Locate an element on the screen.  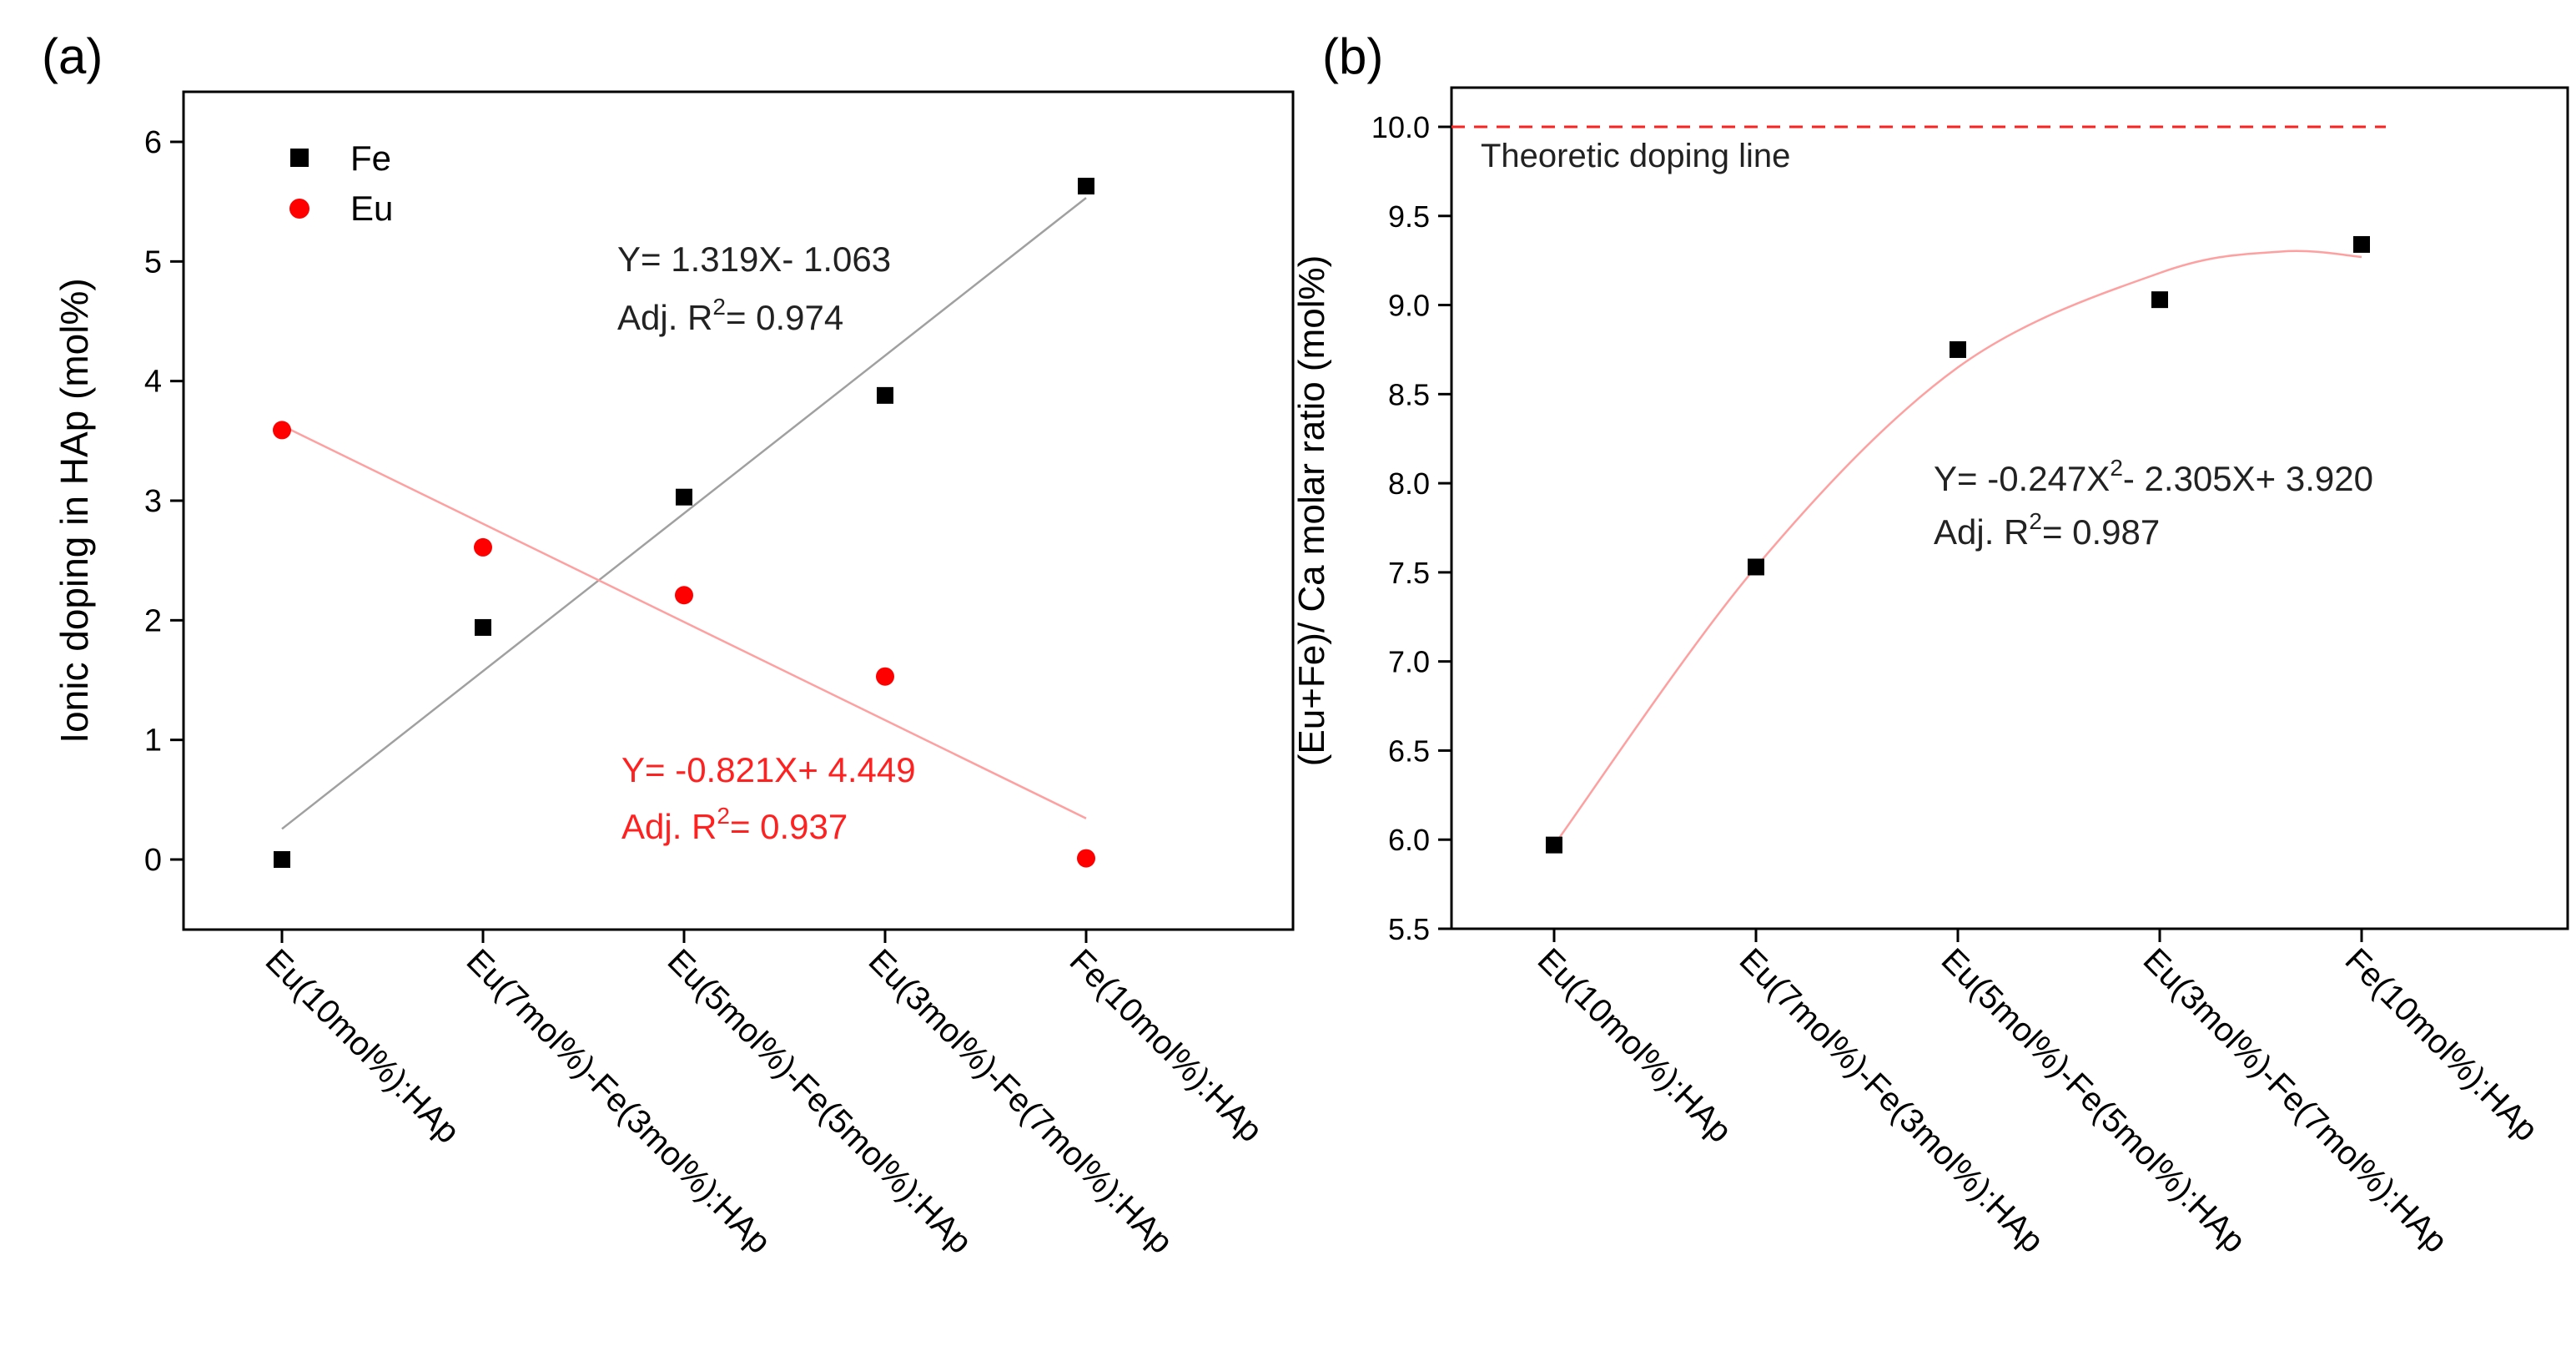
panel-b-data-points is located at coordinates (1958, 544).